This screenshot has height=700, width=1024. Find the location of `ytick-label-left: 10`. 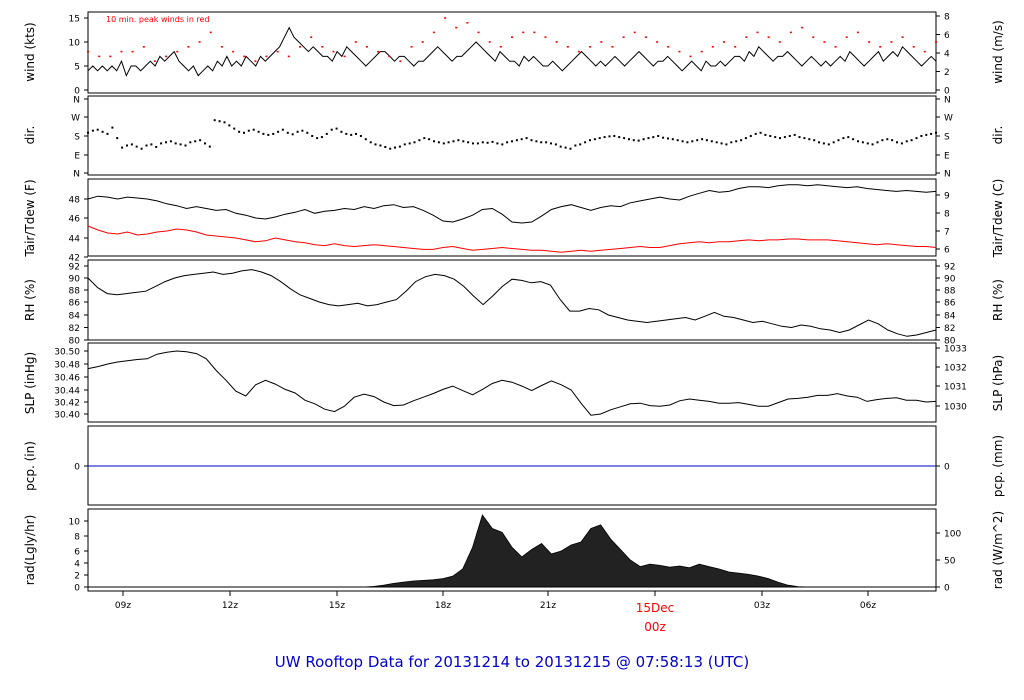

ytick-label-left: 10 is located at coordinates (75, 44).